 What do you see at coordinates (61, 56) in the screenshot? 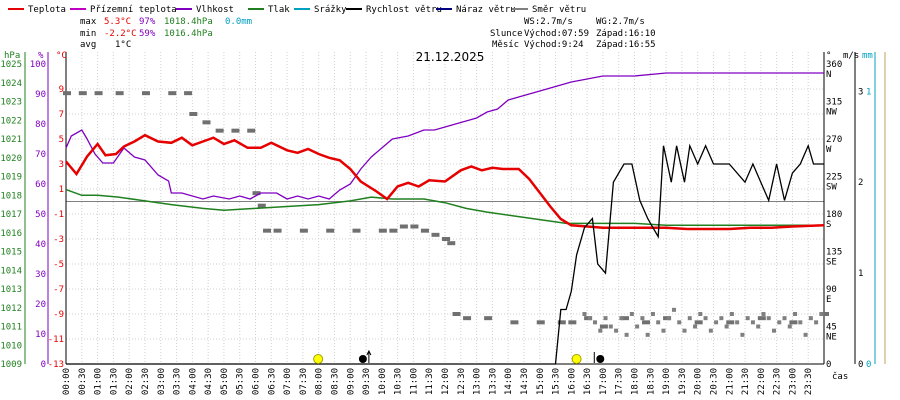
I see `temp-axis-label: °C` at bounding box center [61, 56].